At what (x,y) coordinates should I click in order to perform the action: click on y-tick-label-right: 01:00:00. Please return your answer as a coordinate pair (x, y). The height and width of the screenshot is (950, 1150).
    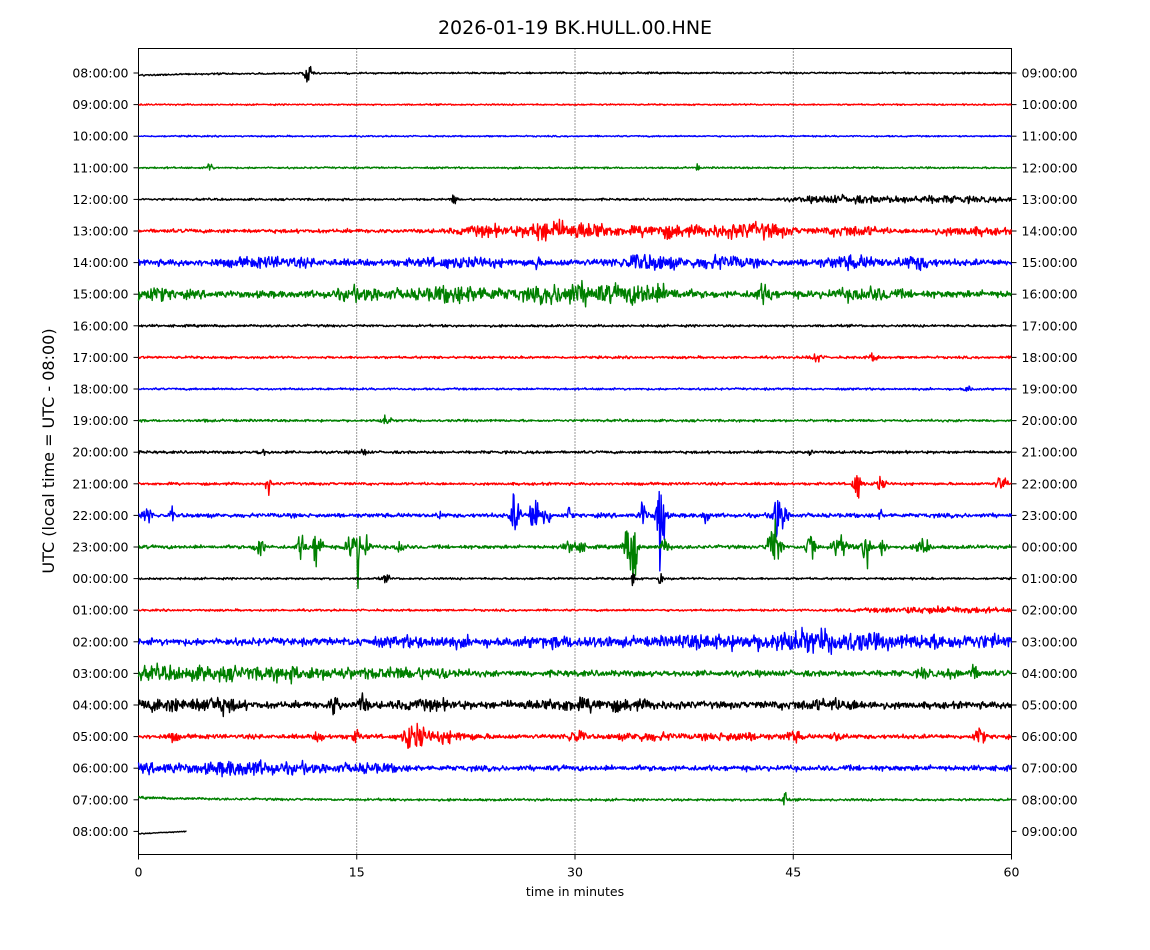
    Looking at the image, I should click on (1050, 578).